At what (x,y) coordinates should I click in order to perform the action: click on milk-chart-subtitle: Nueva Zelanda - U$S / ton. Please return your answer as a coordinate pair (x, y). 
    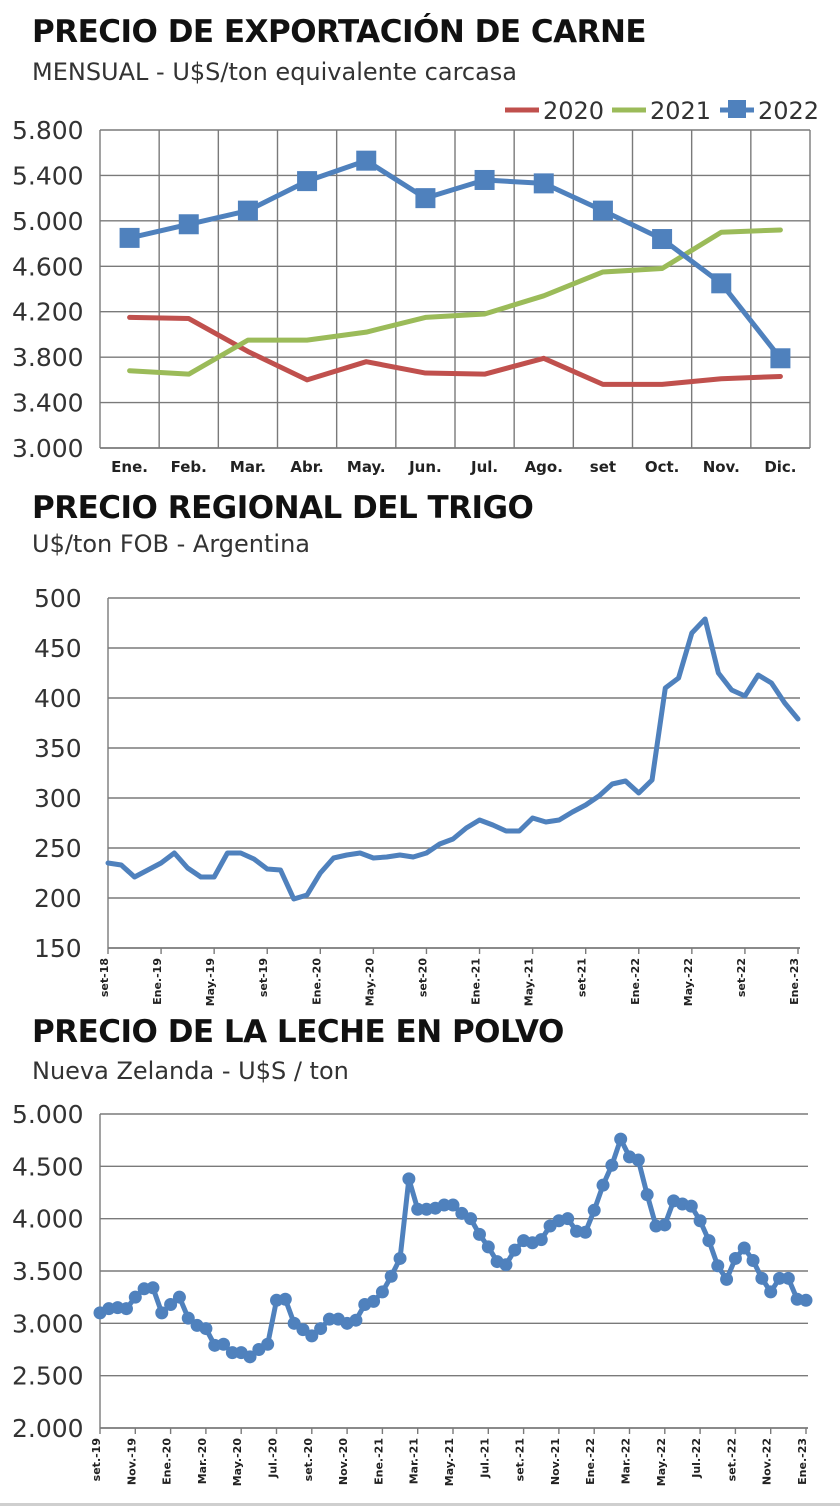
    Looking at the image, I should click on (190, 1071).